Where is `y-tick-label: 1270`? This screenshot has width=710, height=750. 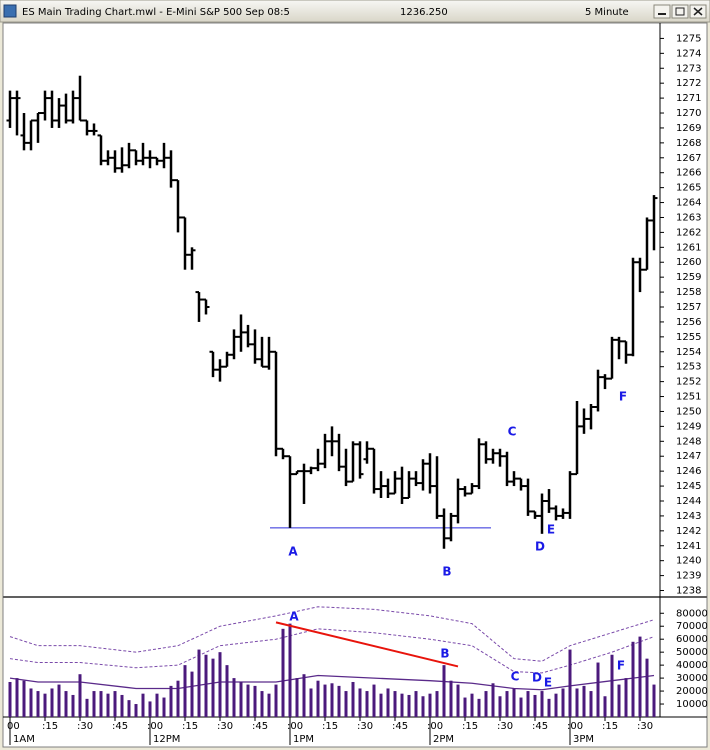 y-tick-label: 1270 is located at coordinates (688, 113).